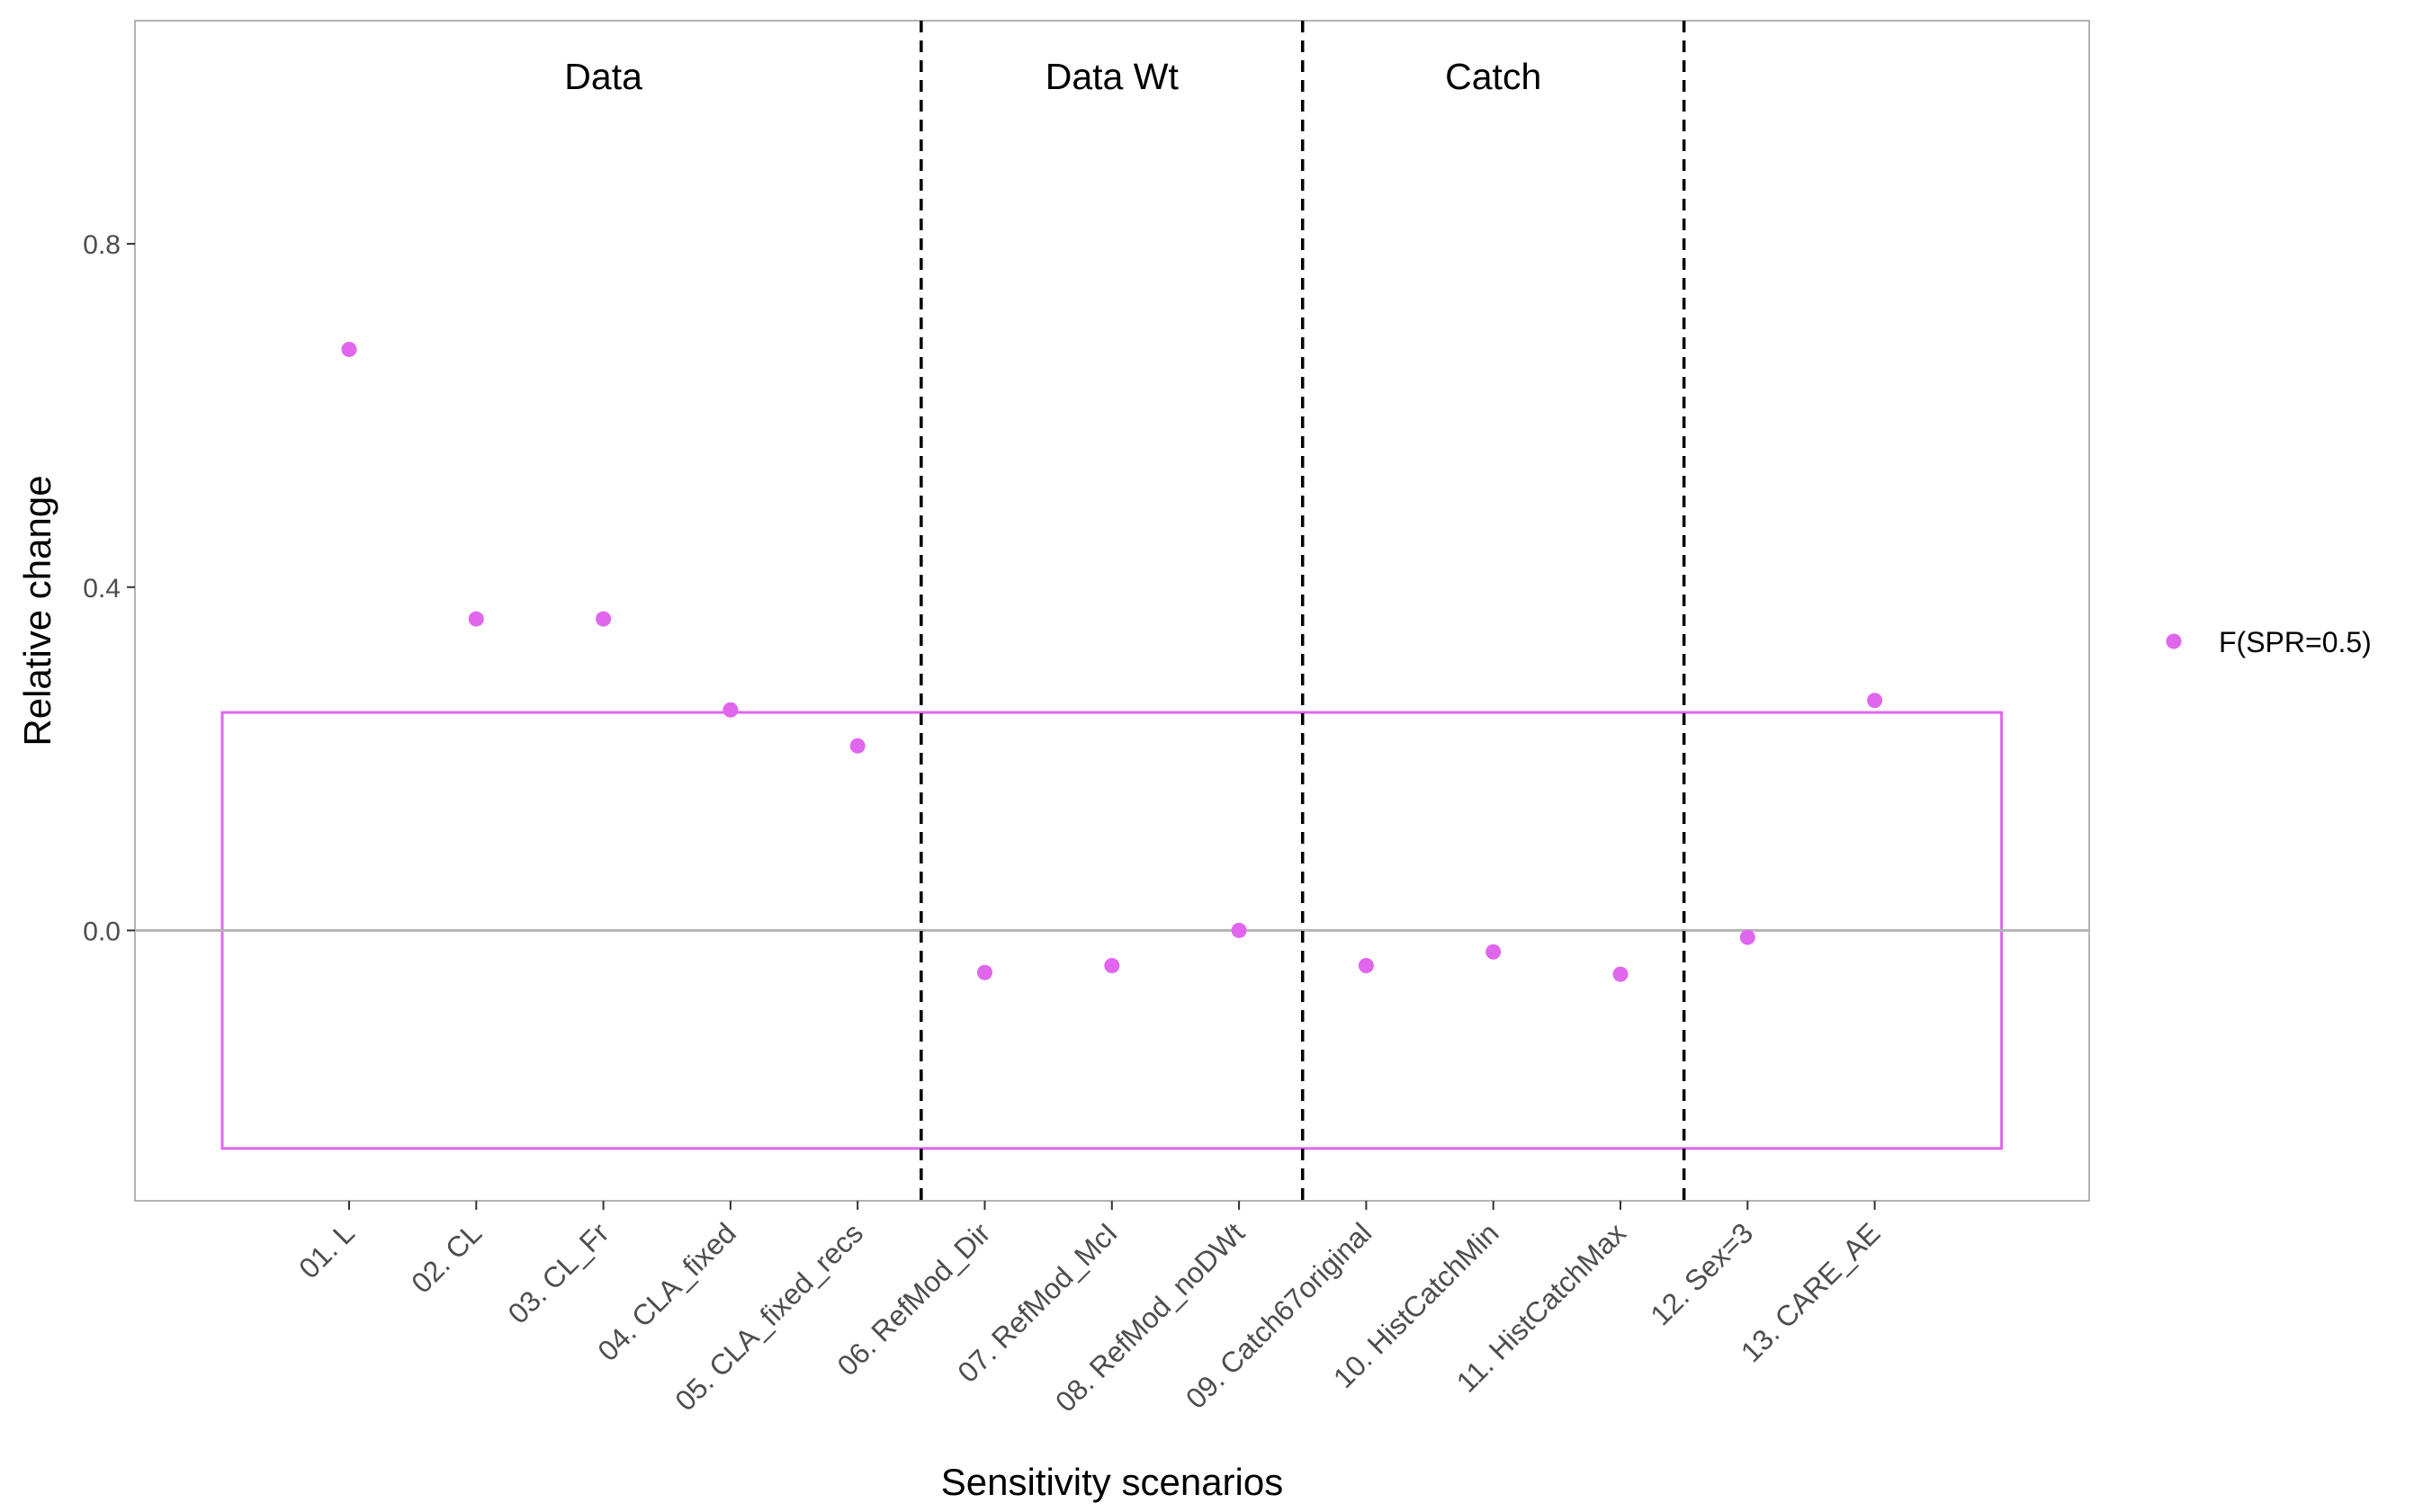 The image size is (2423, 1512). What do you see at coordinates (1112, 1482) in the screenshot?
I see `x-axis-title: Sensitivity scenarios` at bounding box center [1112, 1482].